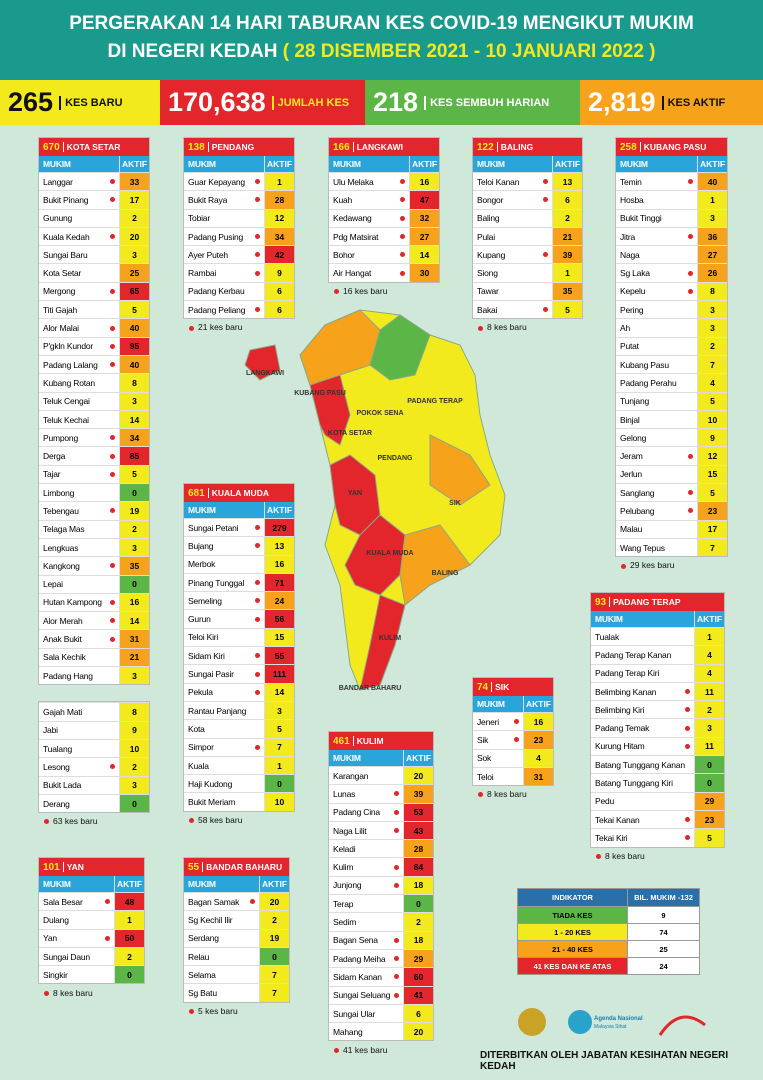  Describe the element at coordinates (656, 456) in the screenshot. I see `mukim-cell: Jeram` at that location.